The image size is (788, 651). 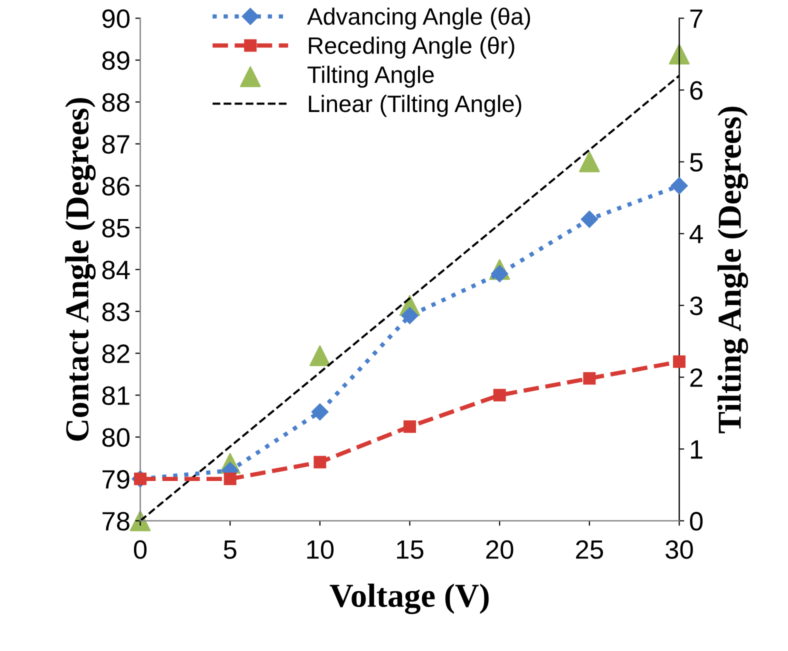 I want to click on y-tick-label: 90, so click(x=116, y=18).